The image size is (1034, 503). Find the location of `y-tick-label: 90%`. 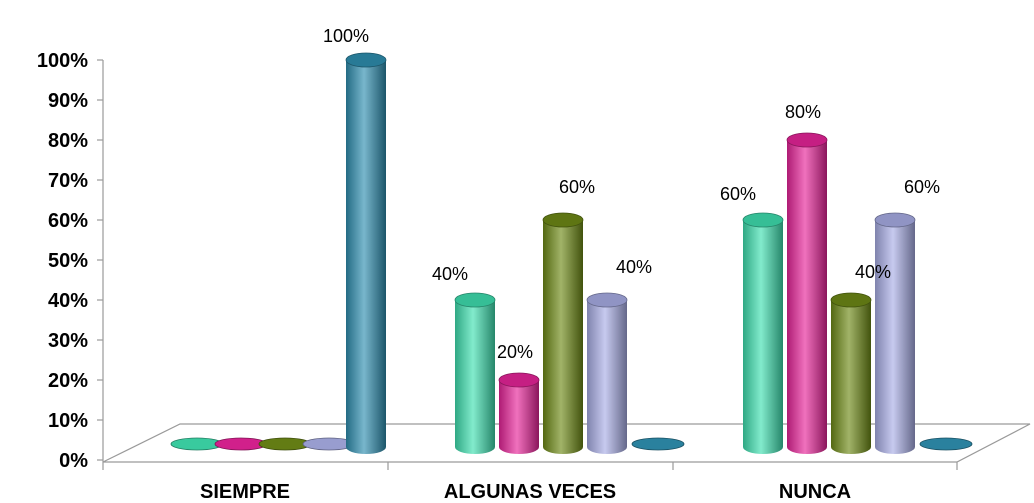

y-tick-label: 90% is located at coordinates (68, 101).